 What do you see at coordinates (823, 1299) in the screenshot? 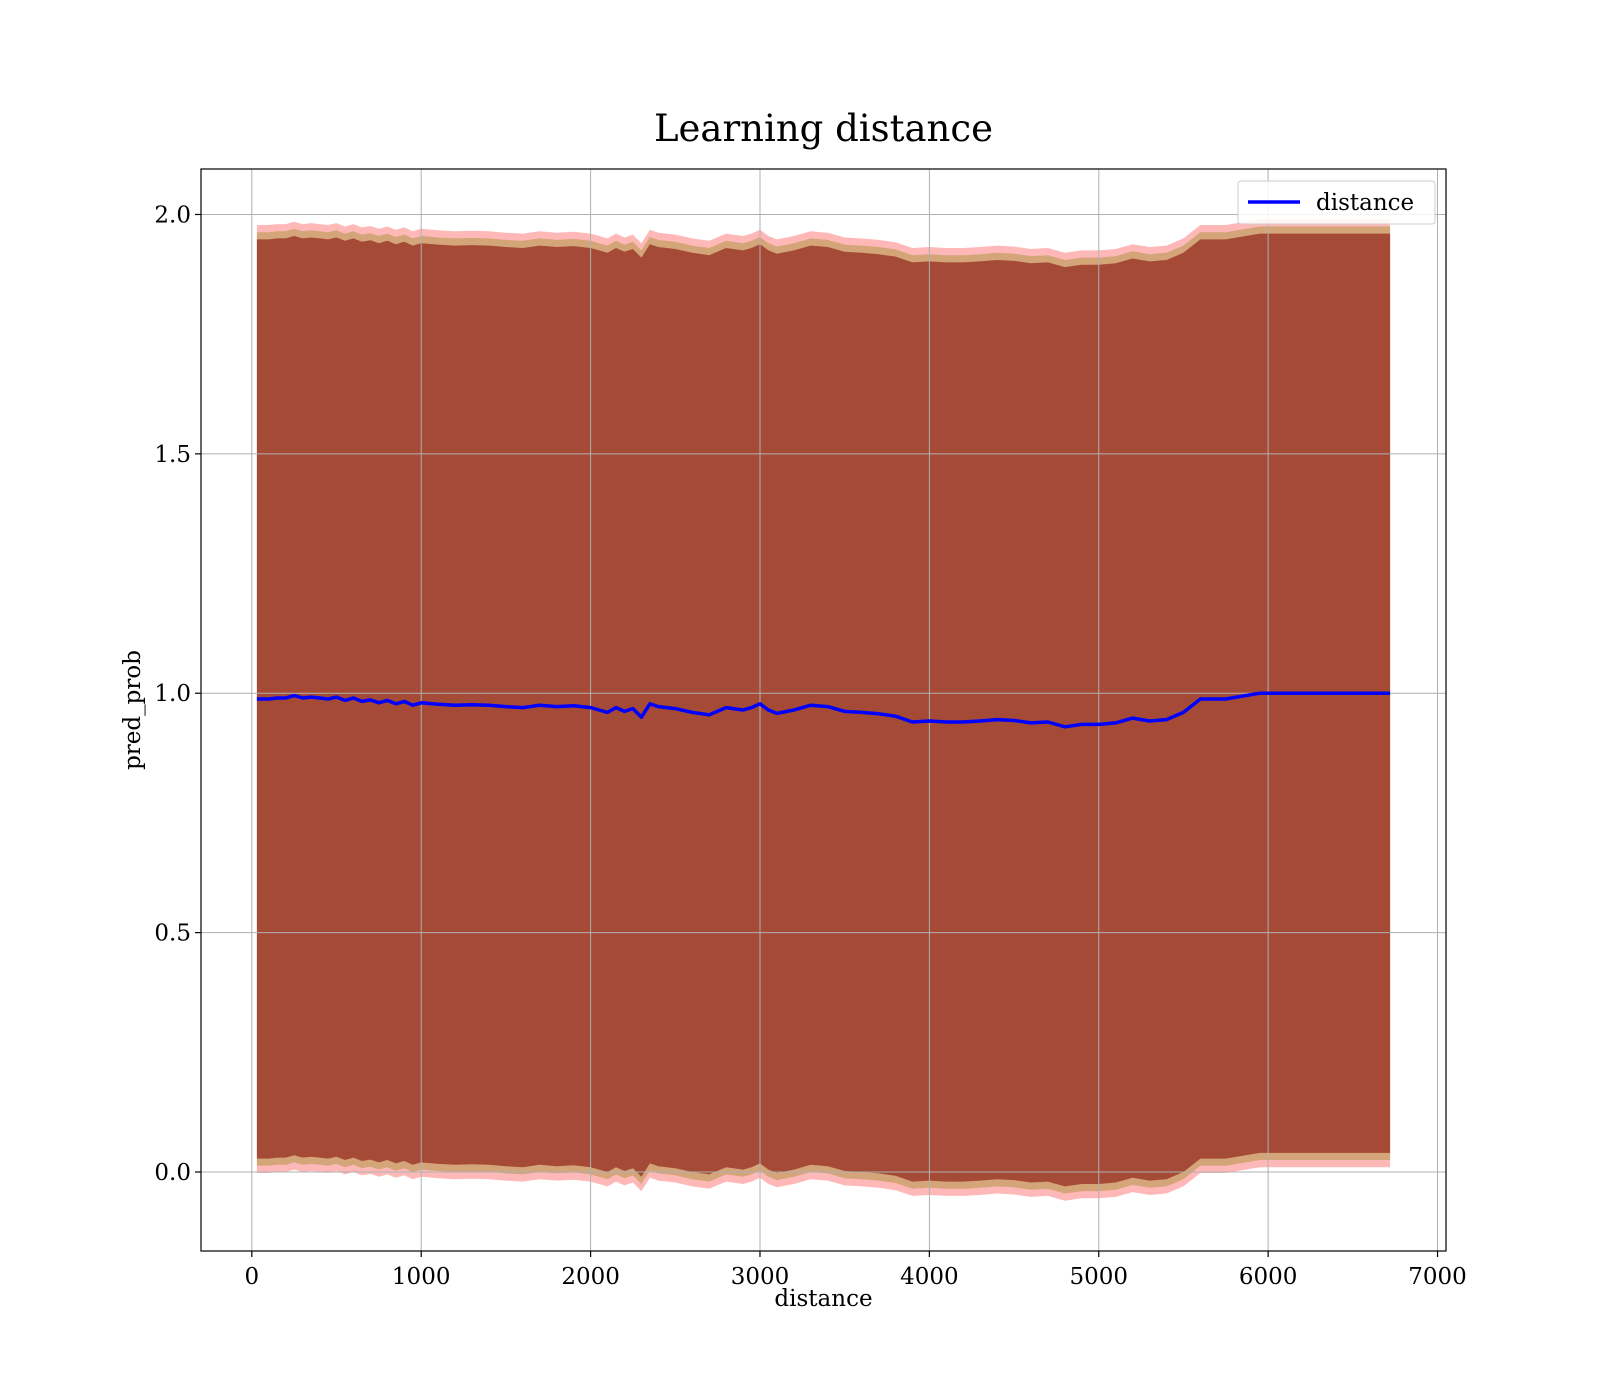
I see `x-axis-label: distance` at bounding box center [823, 1299].